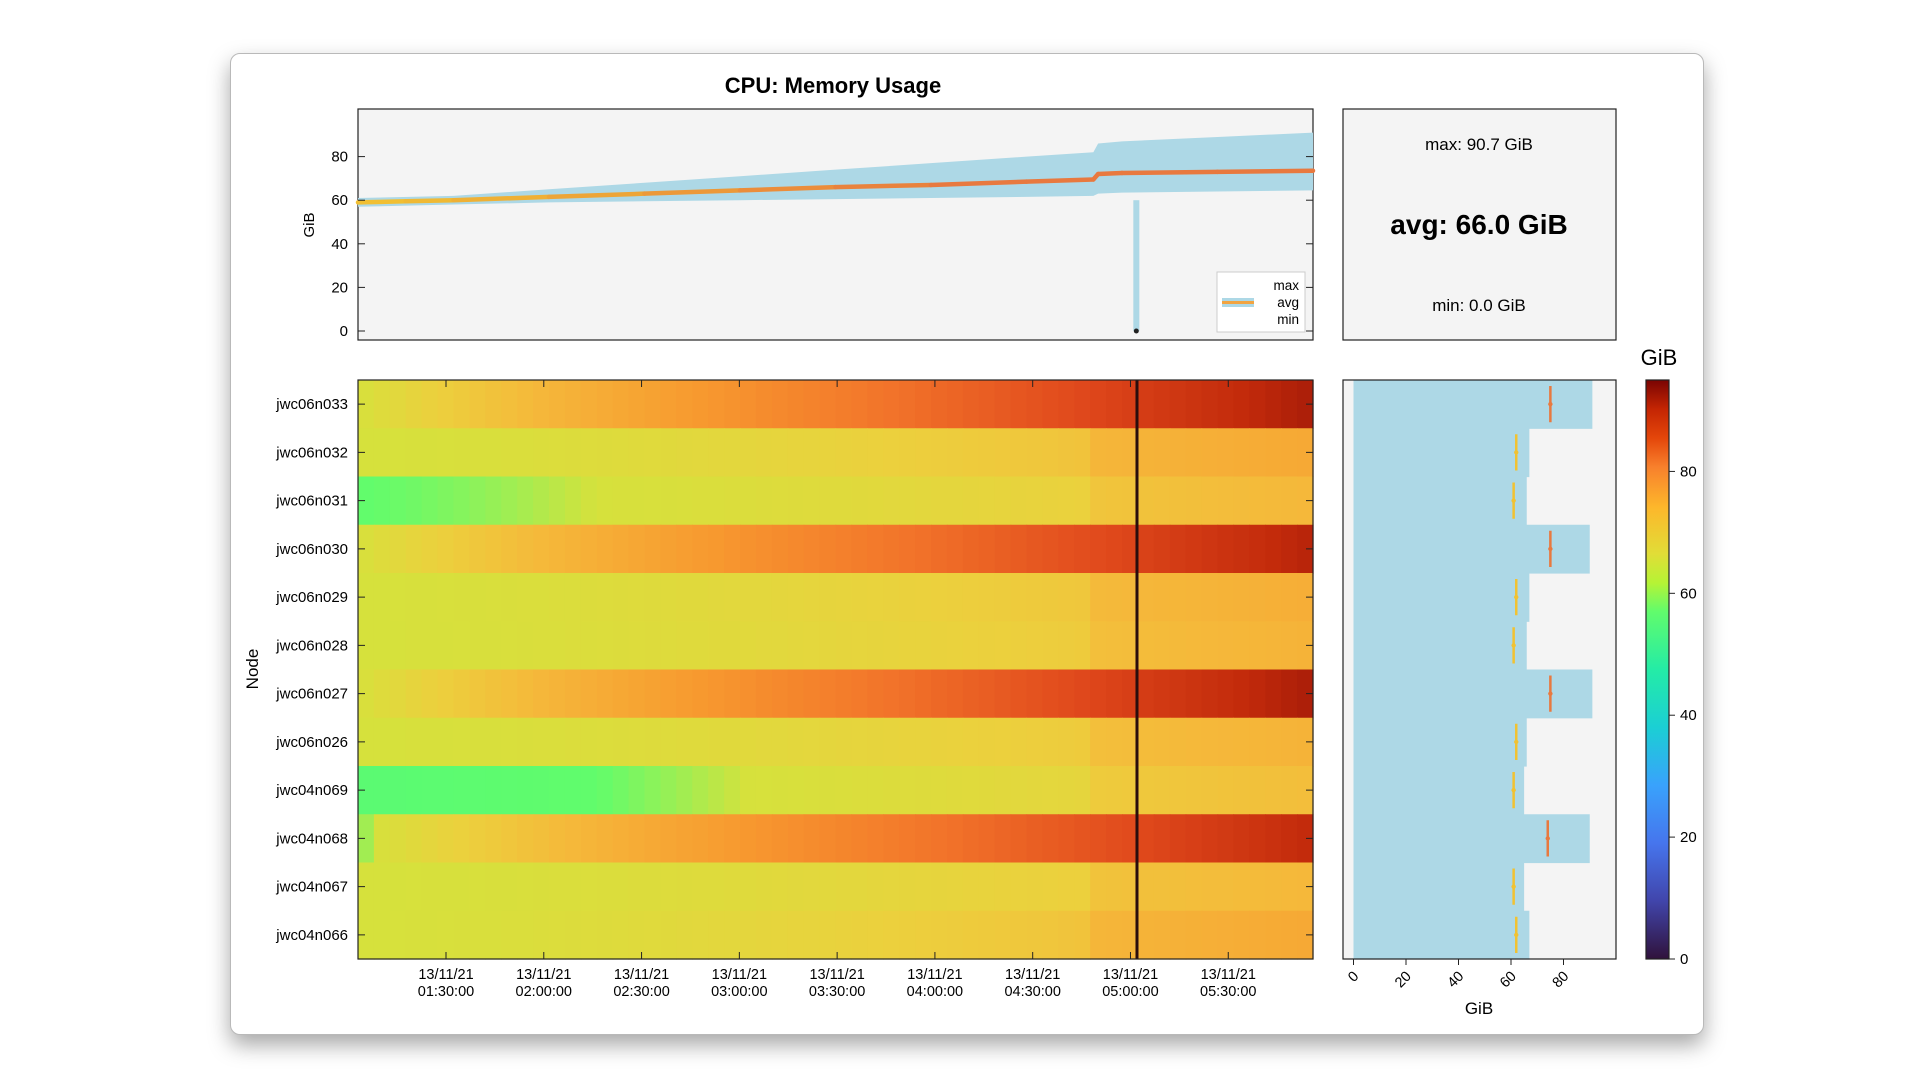  What do you see at coordinates (446, 992) in the screenshot?
I see `heatmap-x-tick-time: 01:30:00` at bounding box center [446, 992].